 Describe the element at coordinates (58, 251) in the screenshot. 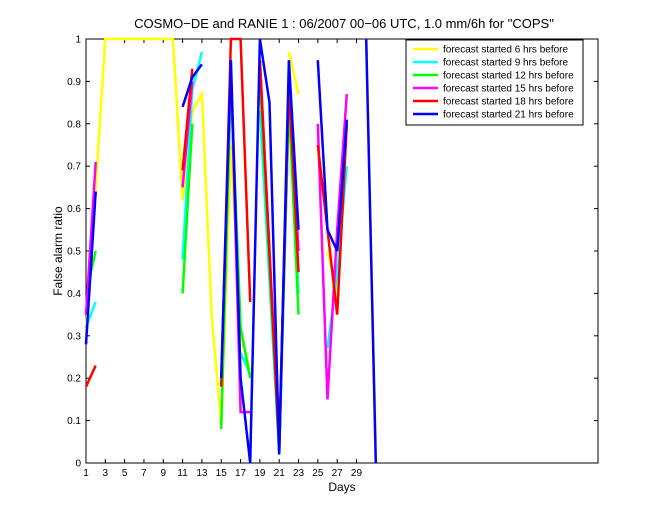

I see `y-axis-label: False alarm ratio` at that location.